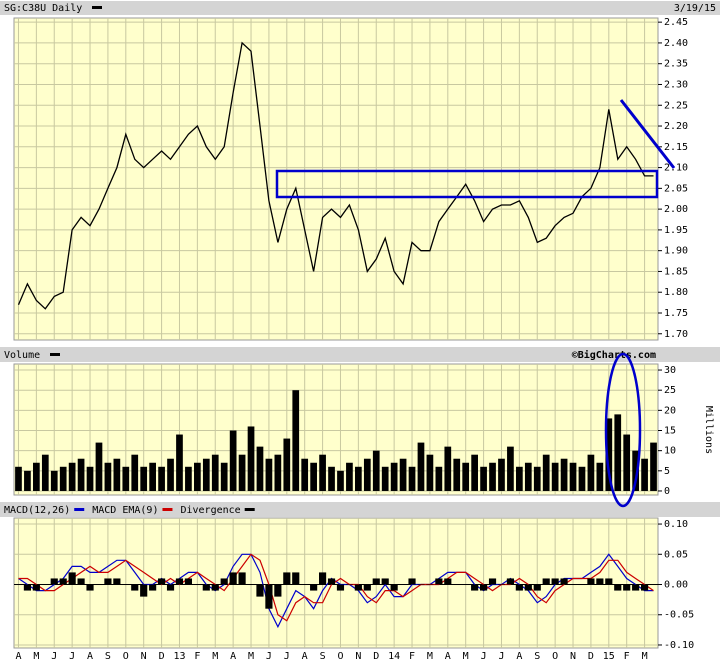 Image resolution: width=720 pixels, height=665 pixels. Describe the element at coordinates (676, 271) in the screenshot. I see `y-tick-label: 1.85` at that location.